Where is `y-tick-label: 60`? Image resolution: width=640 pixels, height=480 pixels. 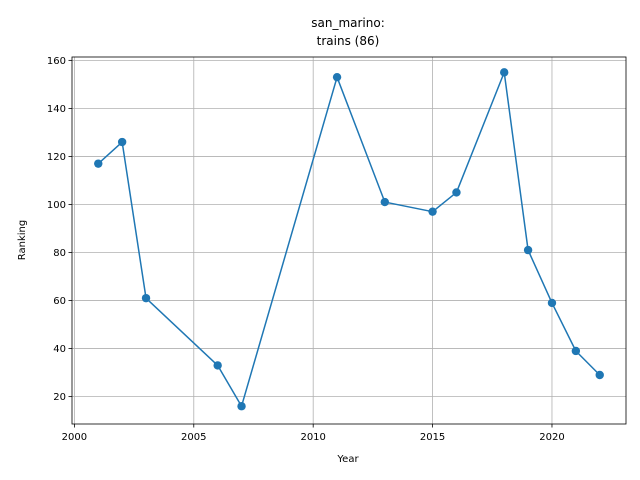
y-tick-label: 60 is located at coordinates (59, 301).